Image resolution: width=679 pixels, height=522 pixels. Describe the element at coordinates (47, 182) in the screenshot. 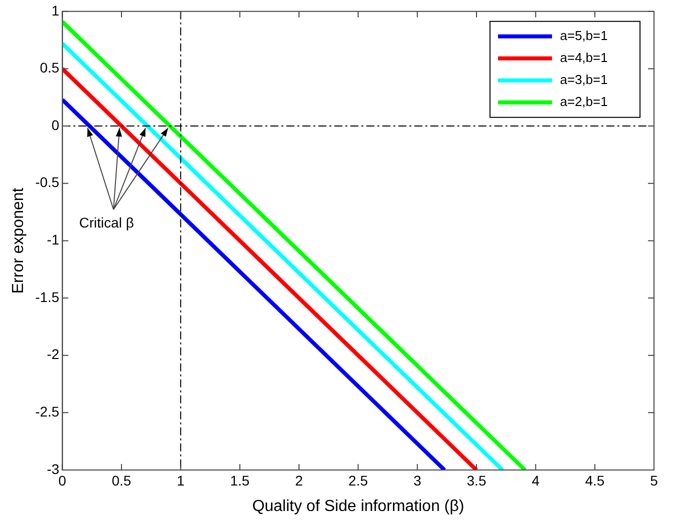

I see `y-tick-label: -0.5` at that location.